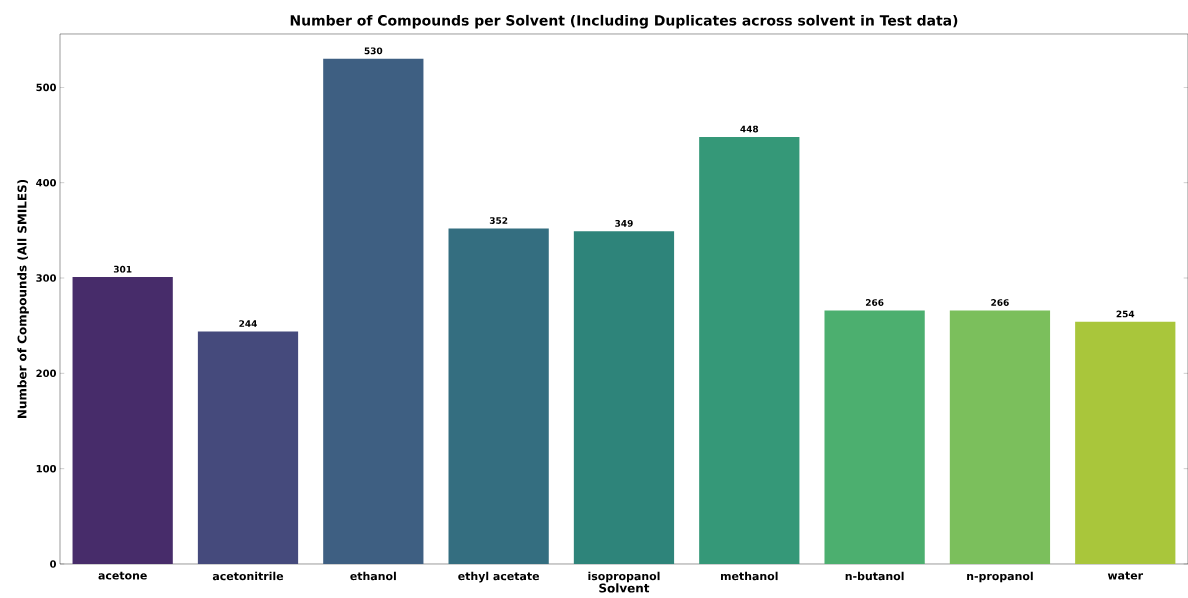 This screenshot has height=598, width=1188. I want to click on y-tick-label: 200, so click(46, 373).